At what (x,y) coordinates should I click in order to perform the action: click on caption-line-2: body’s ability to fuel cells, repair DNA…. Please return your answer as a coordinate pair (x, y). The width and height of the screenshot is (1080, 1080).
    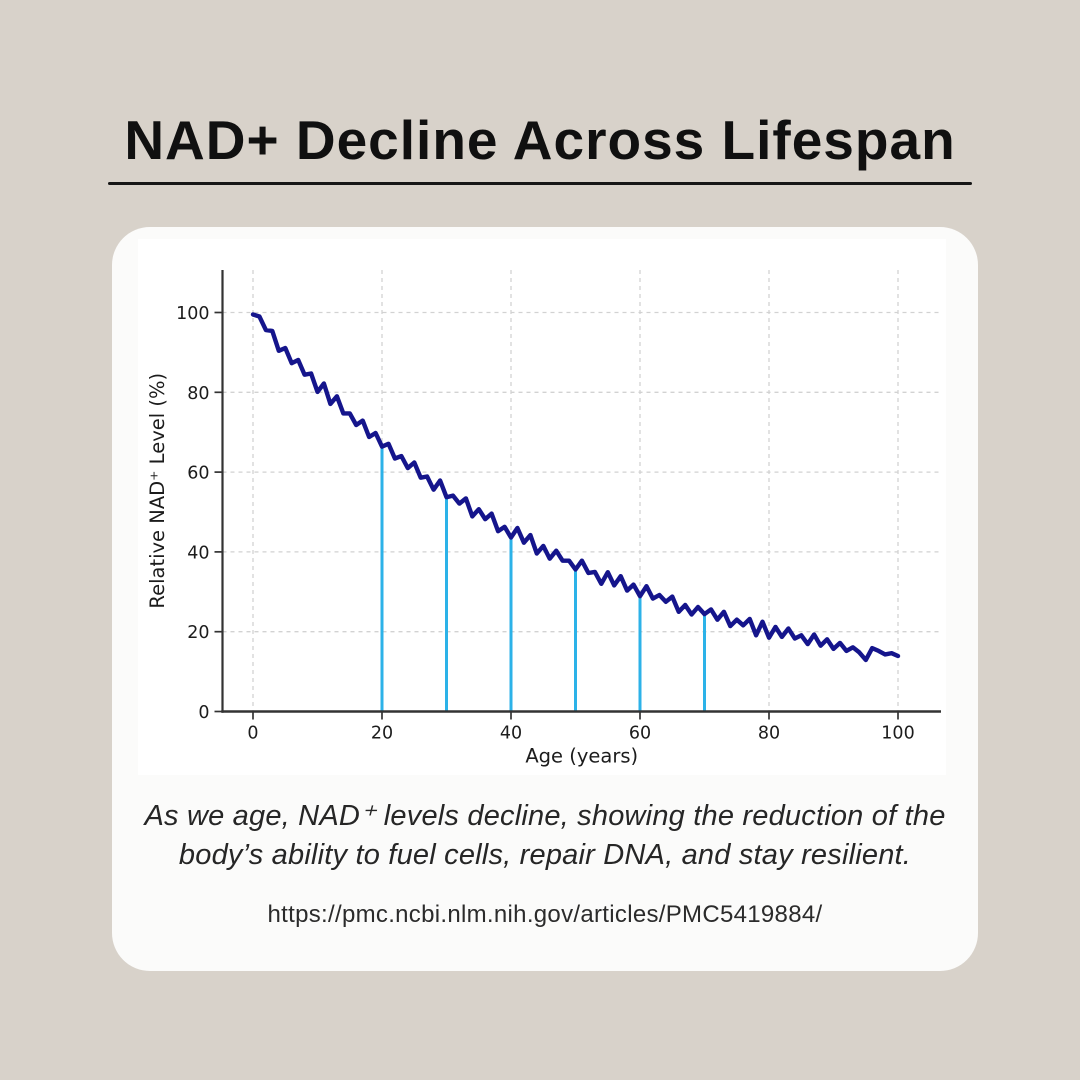
    Looking at the image, I should click on (545, 855).